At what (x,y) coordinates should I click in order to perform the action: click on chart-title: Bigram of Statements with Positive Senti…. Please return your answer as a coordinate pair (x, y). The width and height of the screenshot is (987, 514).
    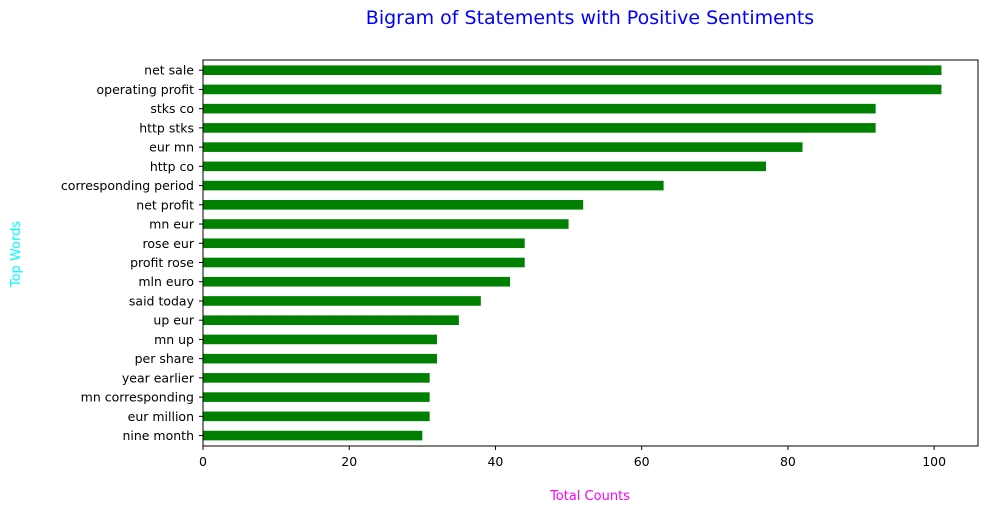
    Looking at the image, I should click on (590, 18).